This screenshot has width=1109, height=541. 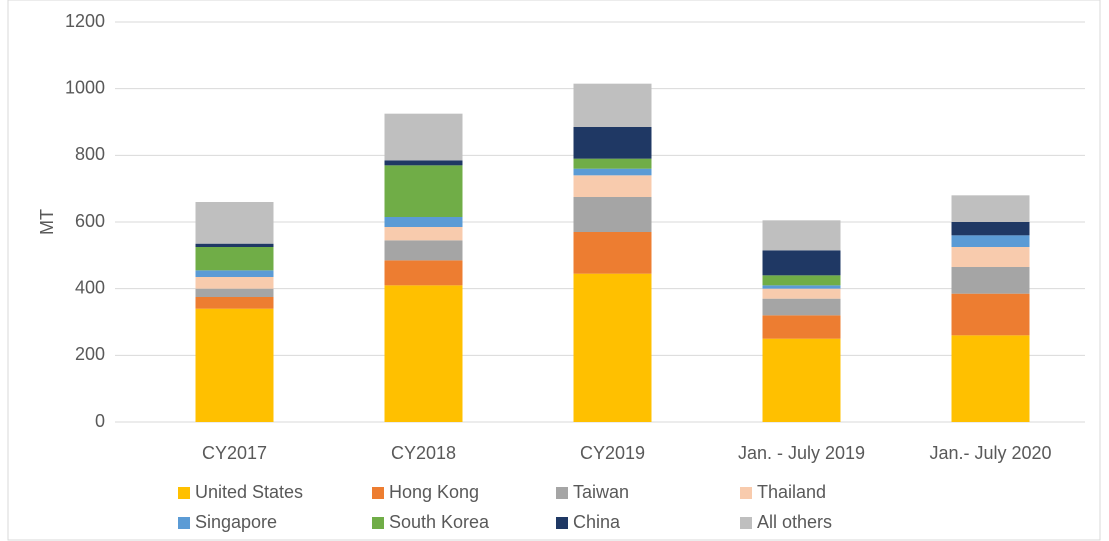 I want to click on y-tick-label: 0, so click(x=100, y=421).